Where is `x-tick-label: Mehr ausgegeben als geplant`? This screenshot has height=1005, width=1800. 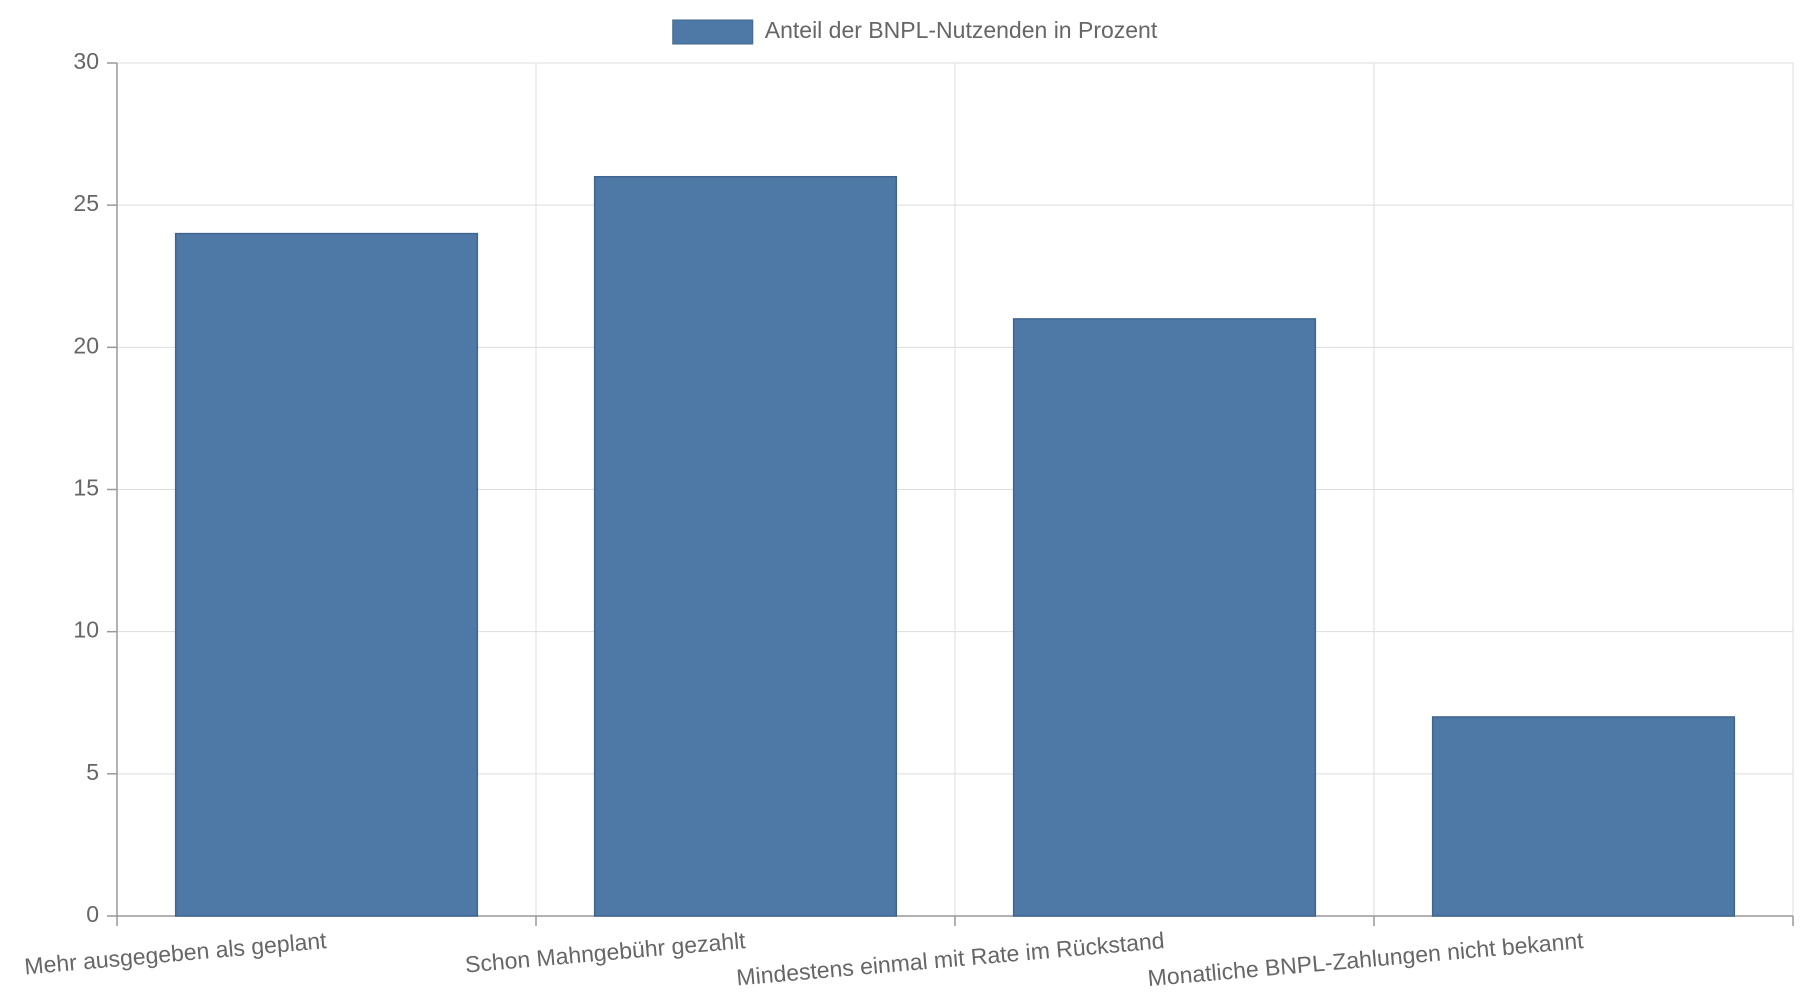
x-tick-label: Mehr ausgegeben als geplant is located at coordinates (175, 953).